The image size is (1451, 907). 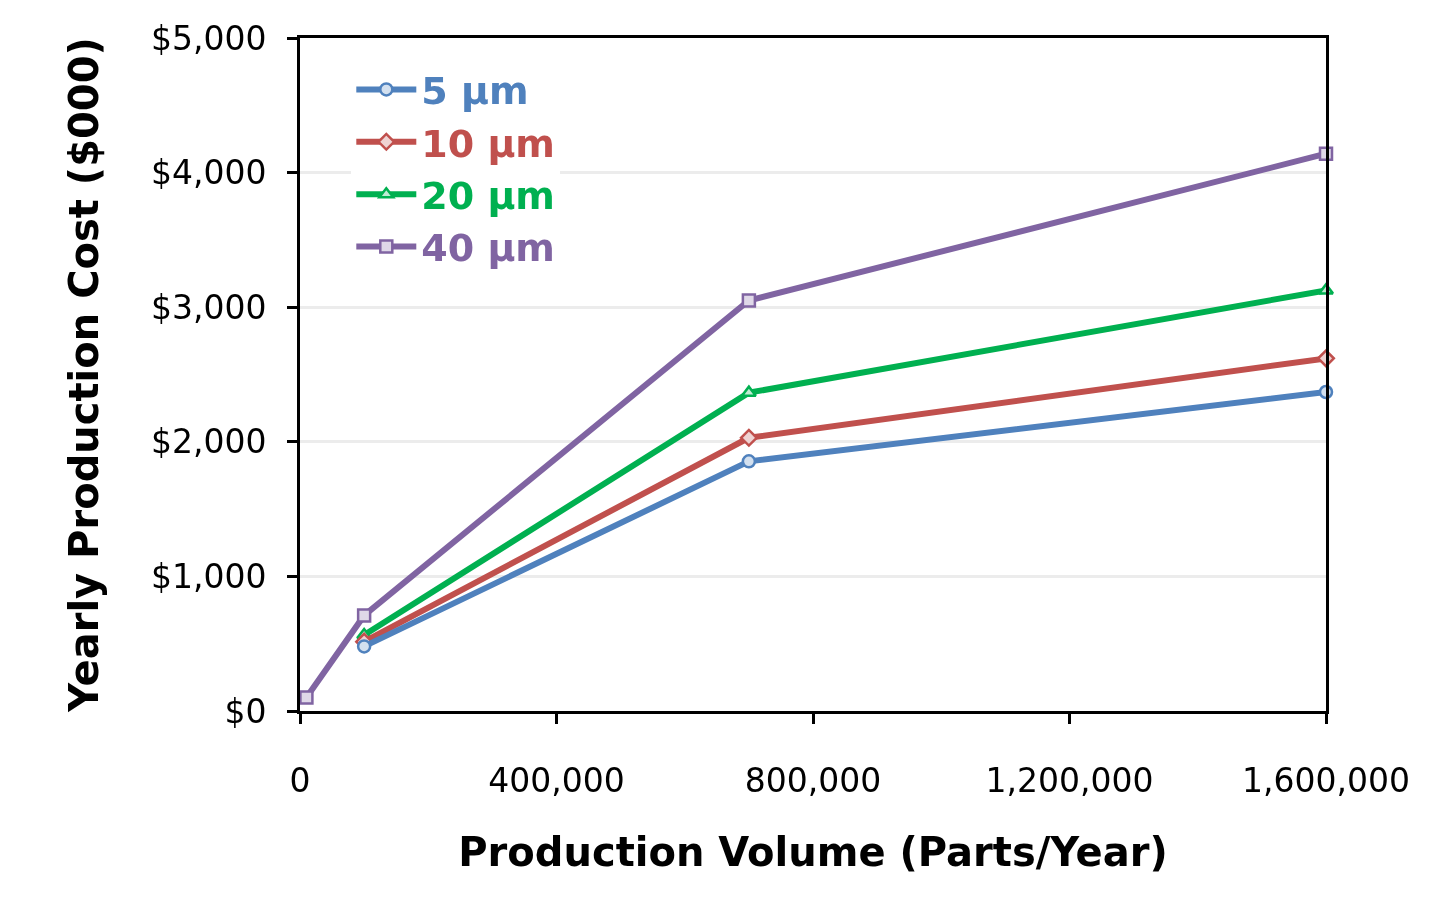 What do you see at coordinates (488, 196) in the screenshot?
I see `legend-label: 20 µm` at bounding box center [488, 196].